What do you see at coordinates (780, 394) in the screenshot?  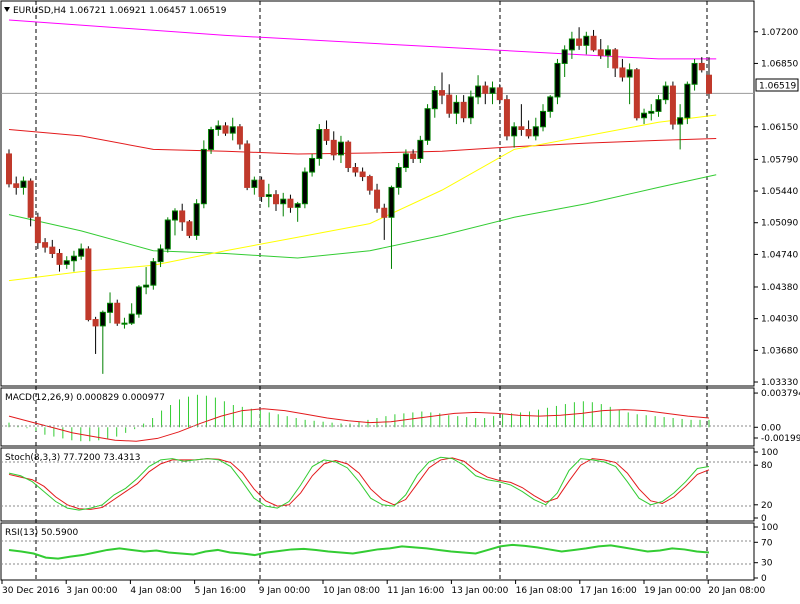 I see `indicator-tick-label: 0.003794` at bounding box center [780, 394].